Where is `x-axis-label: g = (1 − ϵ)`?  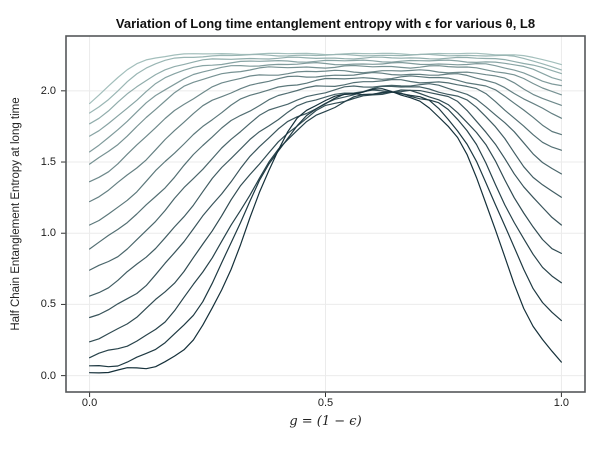
x-axis-label: g = (1 − ϵ) is located at coordinates (325, 421).